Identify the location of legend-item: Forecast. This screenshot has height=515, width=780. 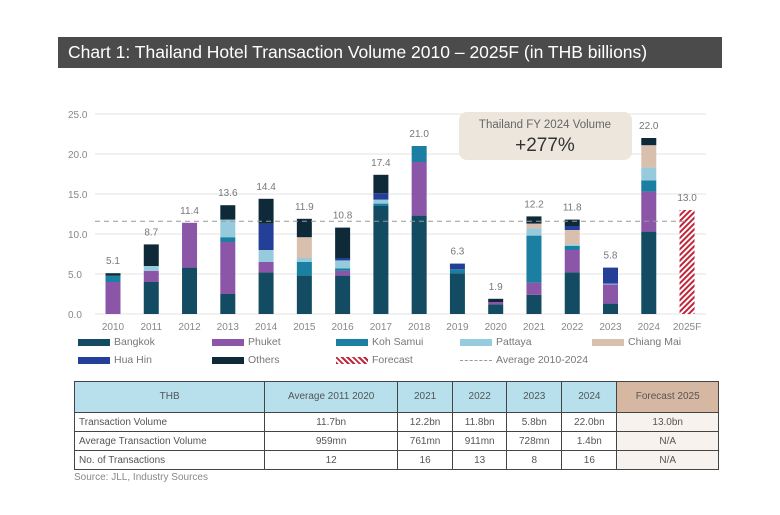
(374, 360).